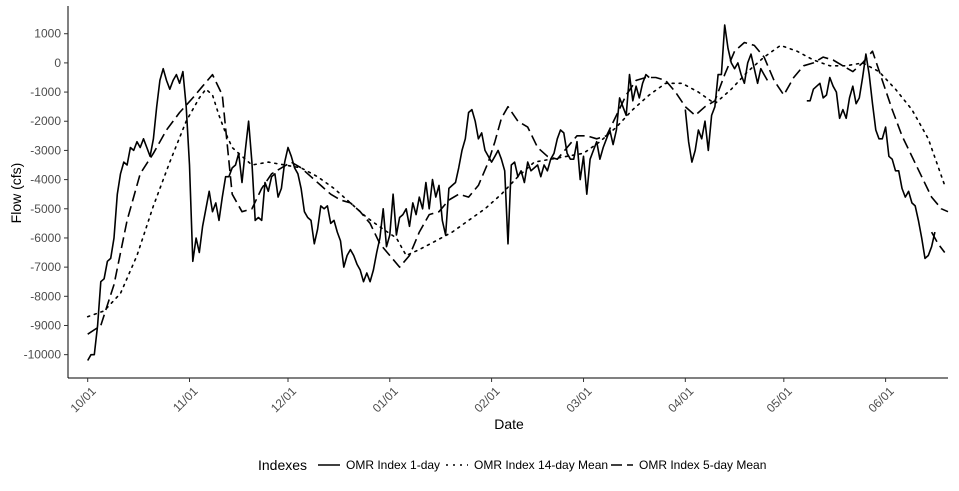 This screenshot has height=491, width=959. I want to click on legend-label-2: OMR Index 5-day Mean, so click(702, 465).